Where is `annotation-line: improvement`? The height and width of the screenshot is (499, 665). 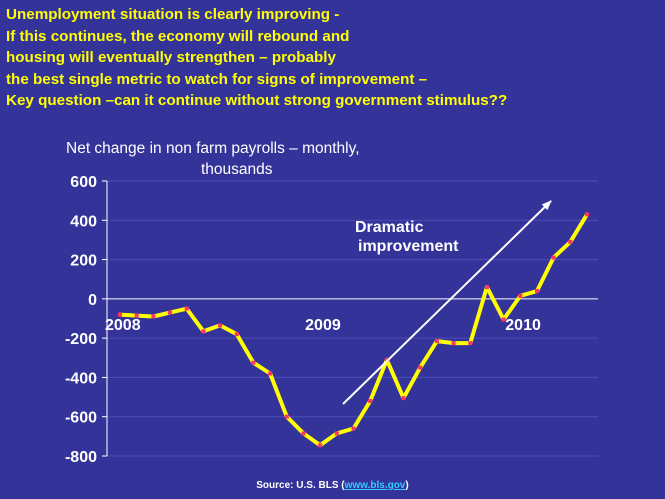
annotation-line: improvement is located at coordinates (408, 246).